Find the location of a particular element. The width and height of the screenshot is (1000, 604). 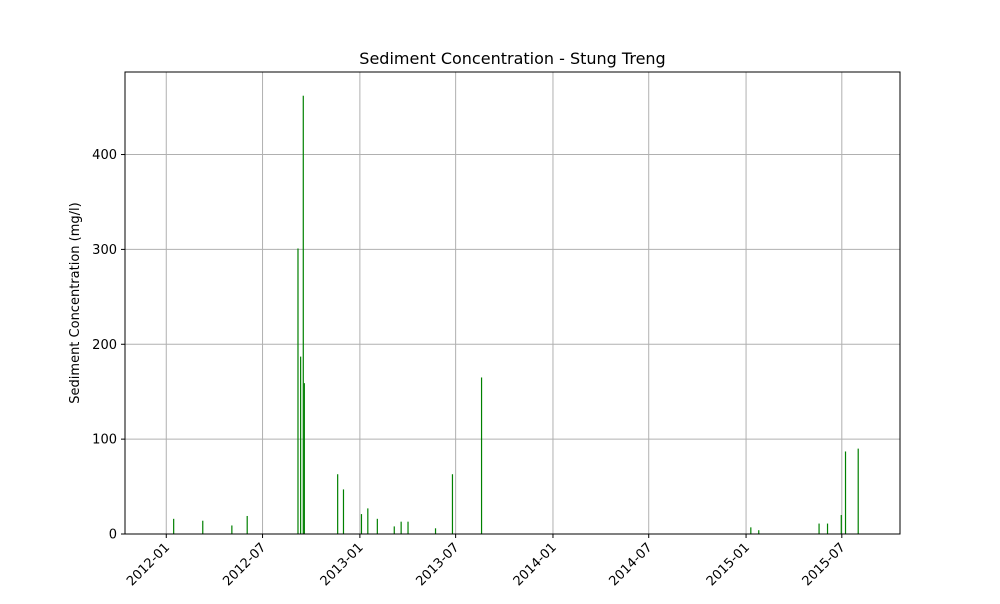

x-tick-label: 2015-07 is located at coordinates (824, 564).